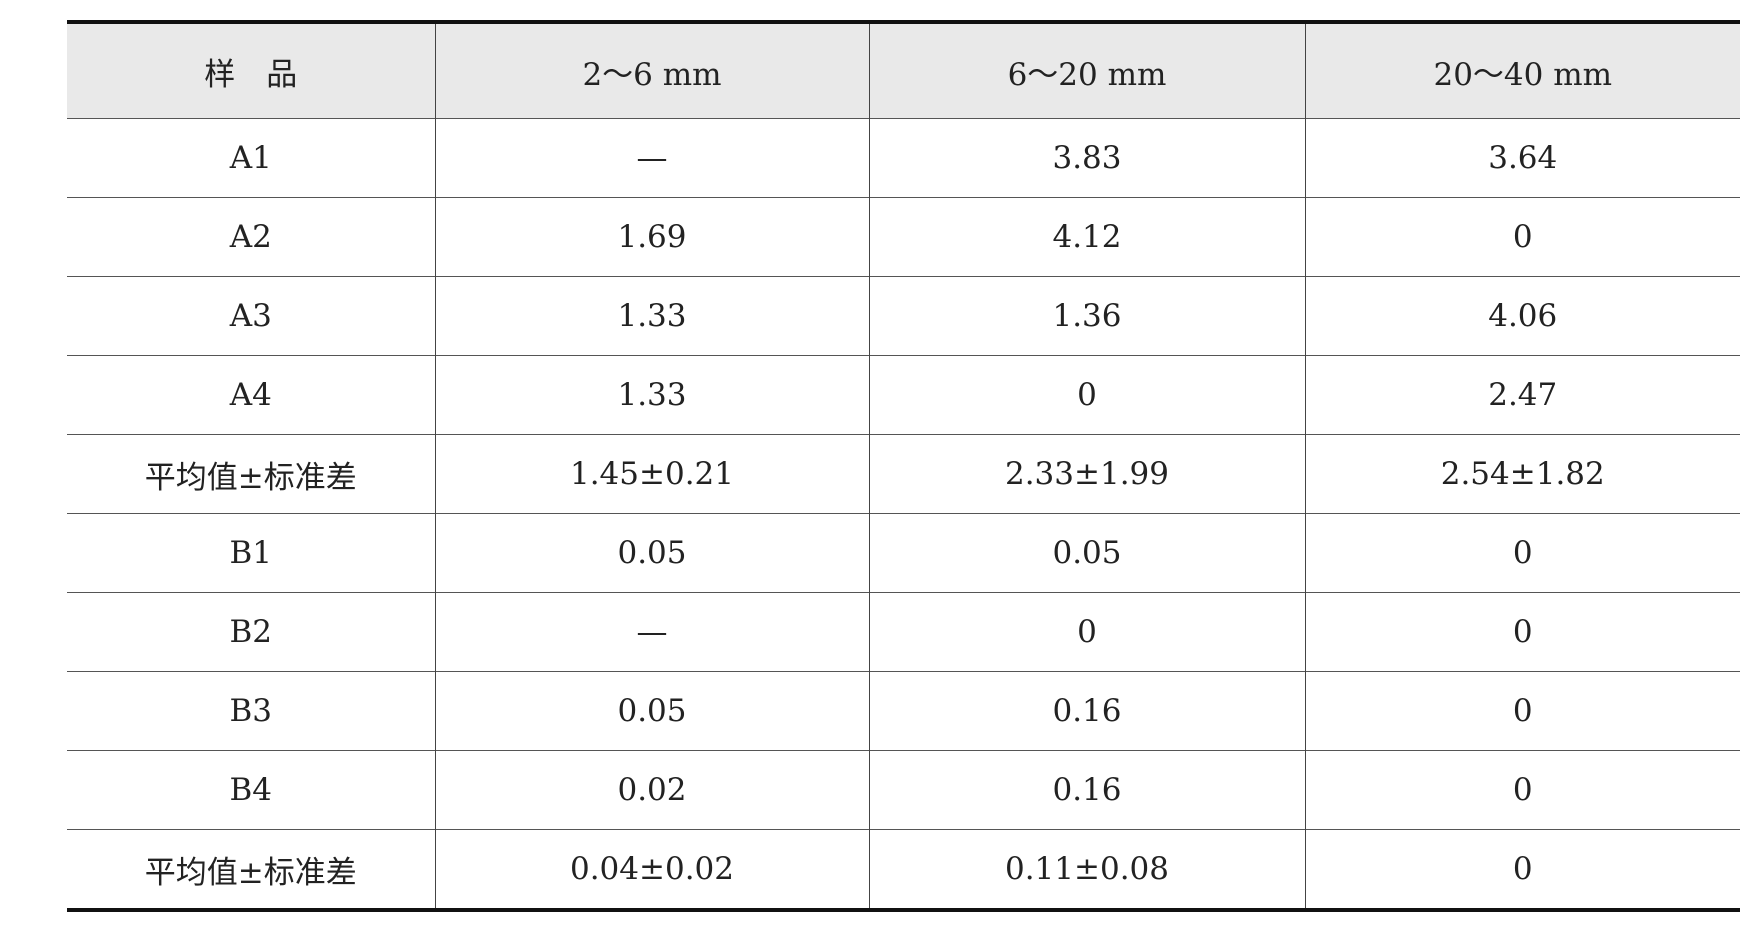 The height and width of the screenshot is (939, 1761). What do you see at coordinates (1522, 474) in the screenshot?
I see `table-cell: 2.54±1.82` at bounding box center [1522, 474].